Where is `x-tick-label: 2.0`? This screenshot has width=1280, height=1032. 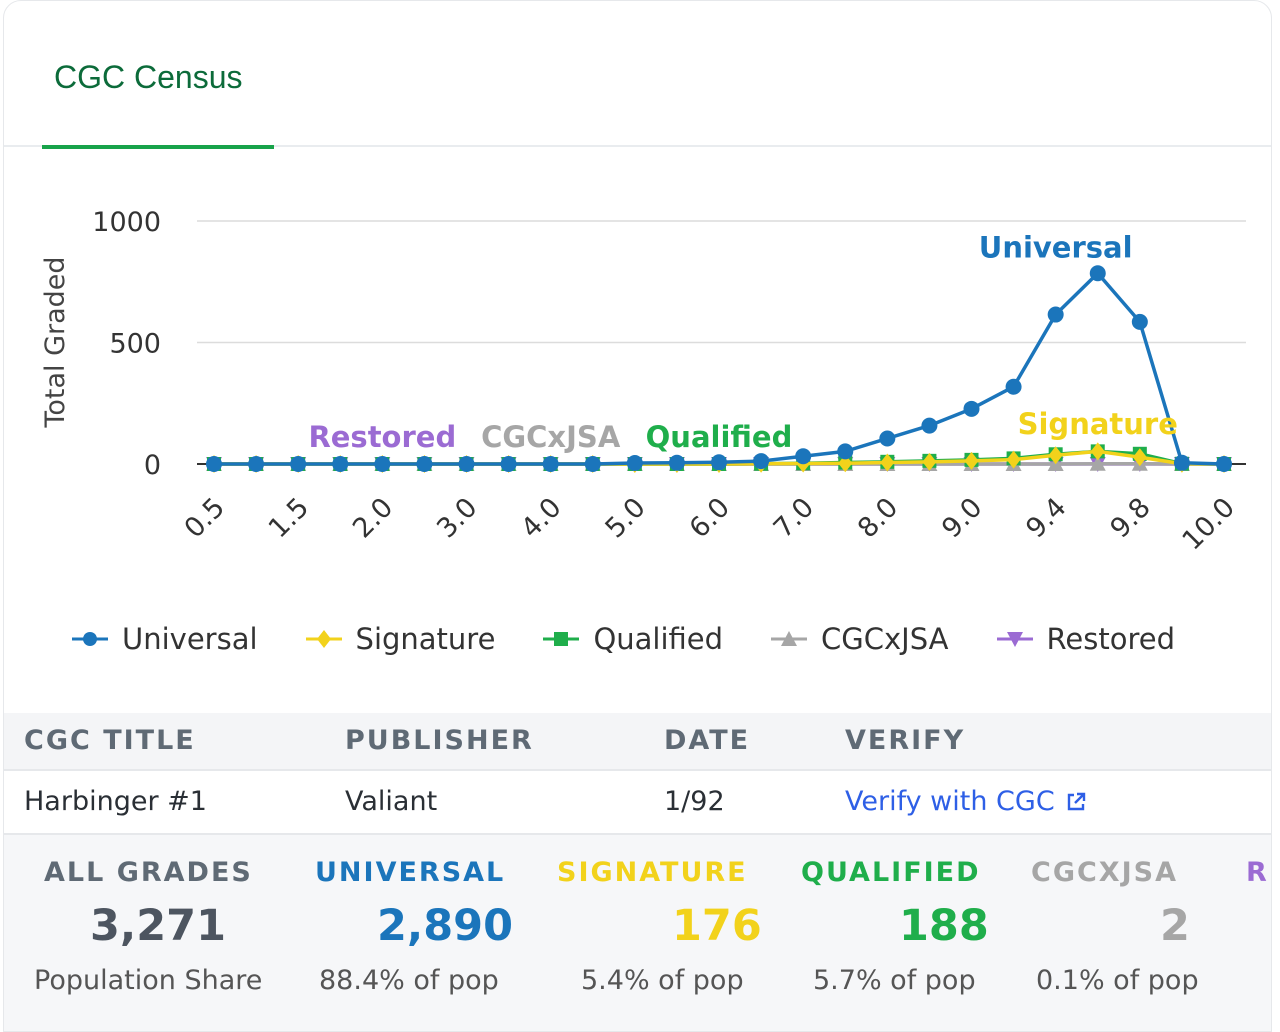 x-tick-label: 2.0 is located at coordinates (373, 518).